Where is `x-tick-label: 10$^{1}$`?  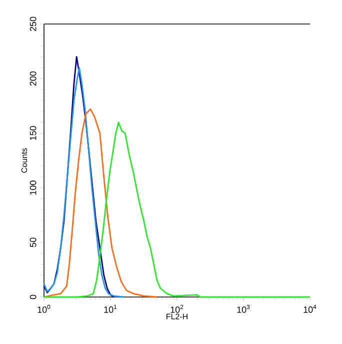 x-tick-label: 10$^{1}$ is located at coordinates (110, 308).